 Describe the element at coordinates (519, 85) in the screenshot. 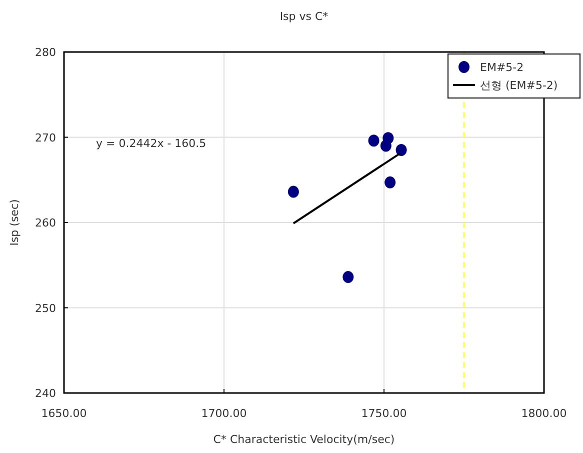

I see `legend-label: 선형 (EM#5-2)` at that location.